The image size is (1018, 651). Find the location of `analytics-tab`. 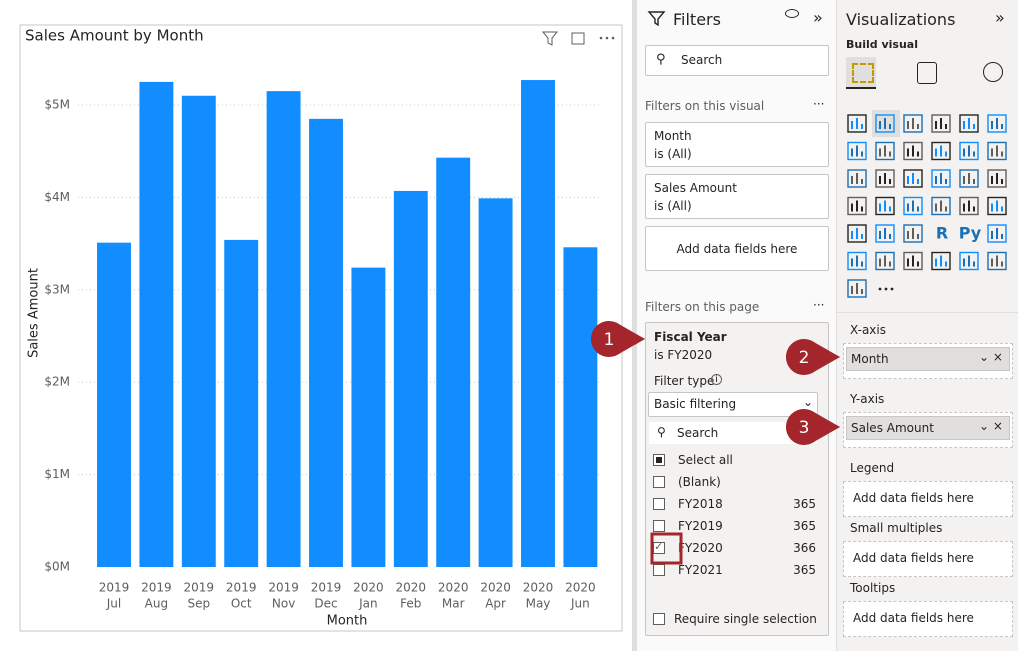

analytics-tab is located at coordinates (993, 72).